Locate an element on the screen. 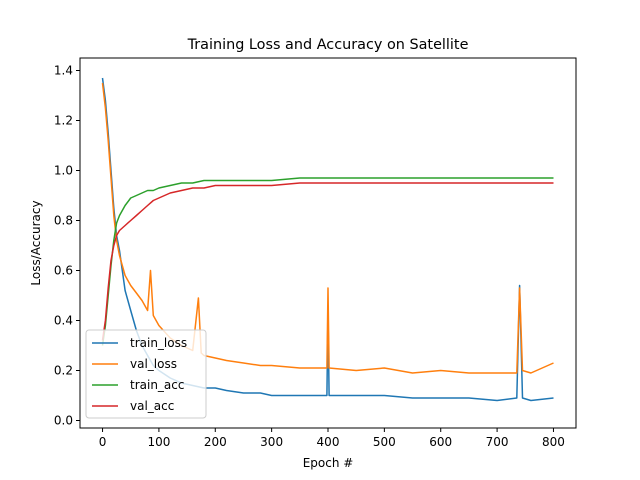 The image size is (640, 480). y-tick-label: 1.2 is located at coordinates (63, 121).